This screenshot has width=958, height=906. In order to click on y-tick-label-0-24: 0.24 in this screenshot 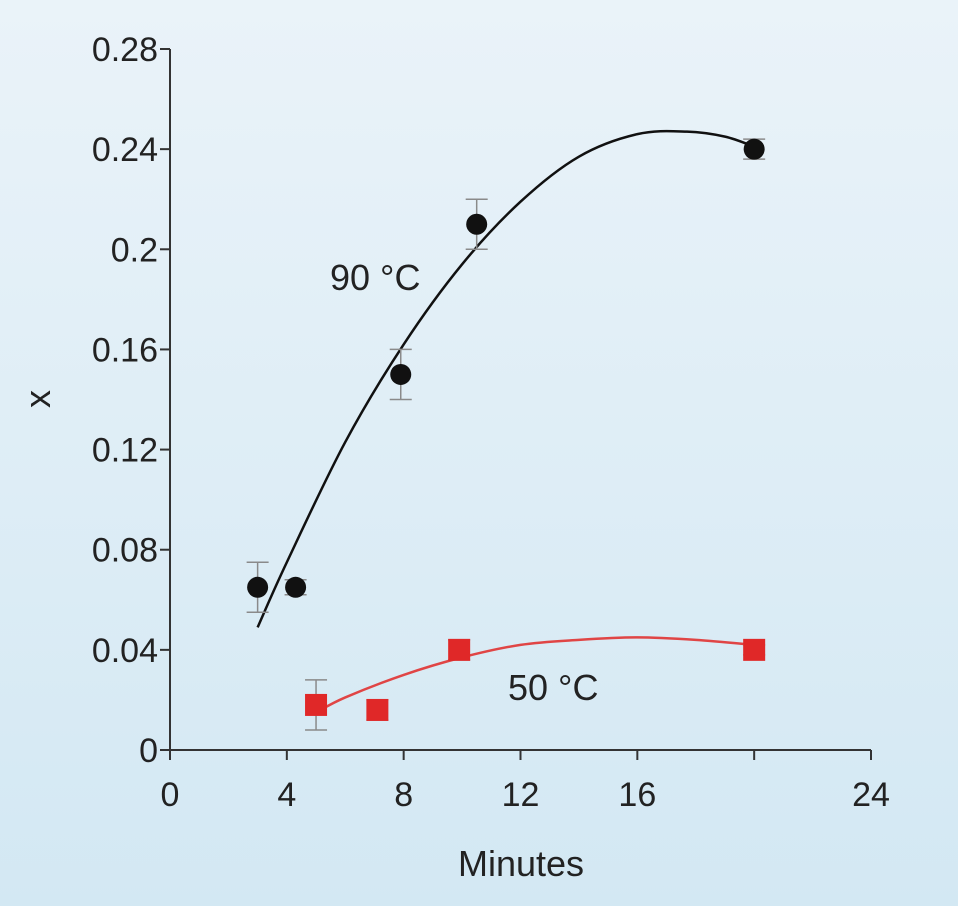, I will do `click(125, 150)`.